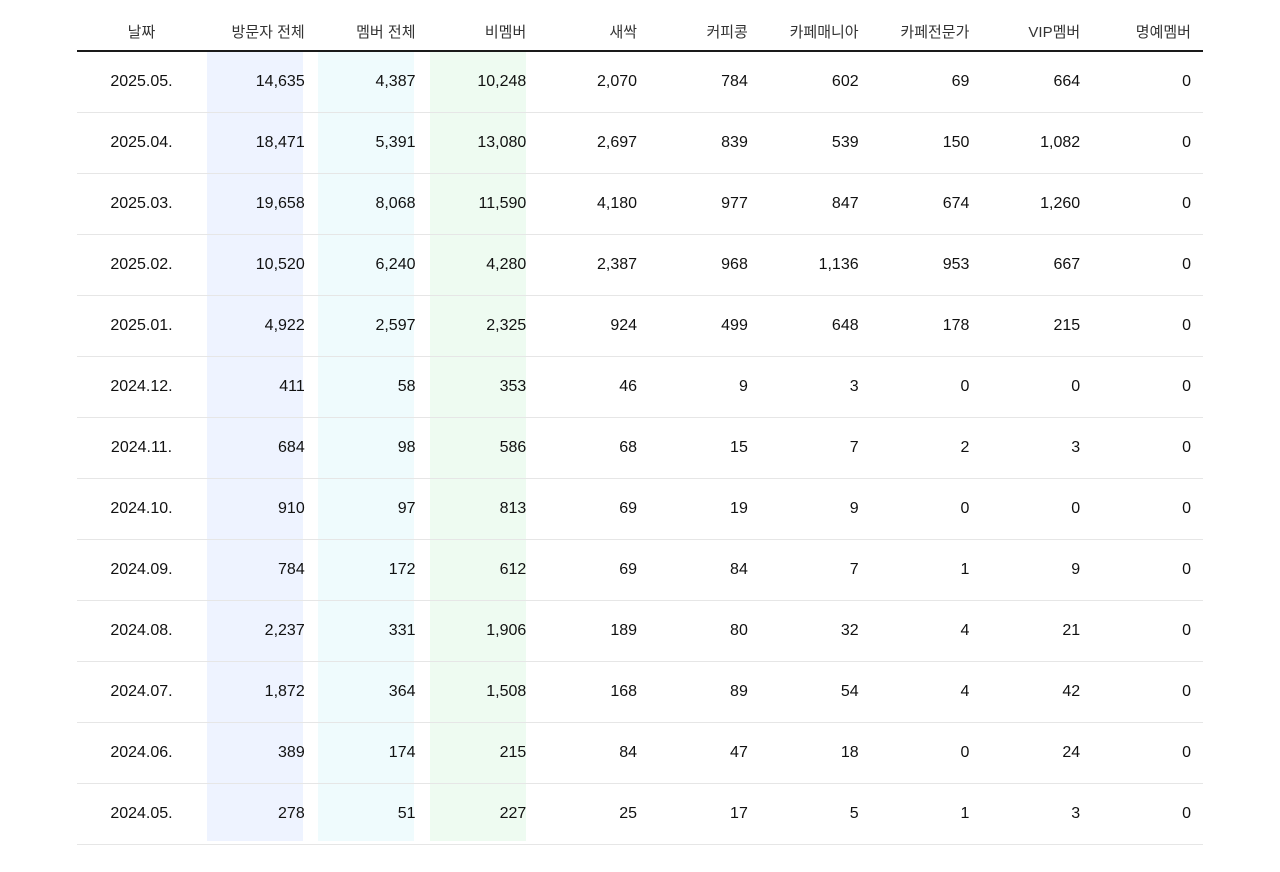  Describe the element at coordinates (739, 447) in the screenshot. I see `cell-coffee-bean: 15` at that location.